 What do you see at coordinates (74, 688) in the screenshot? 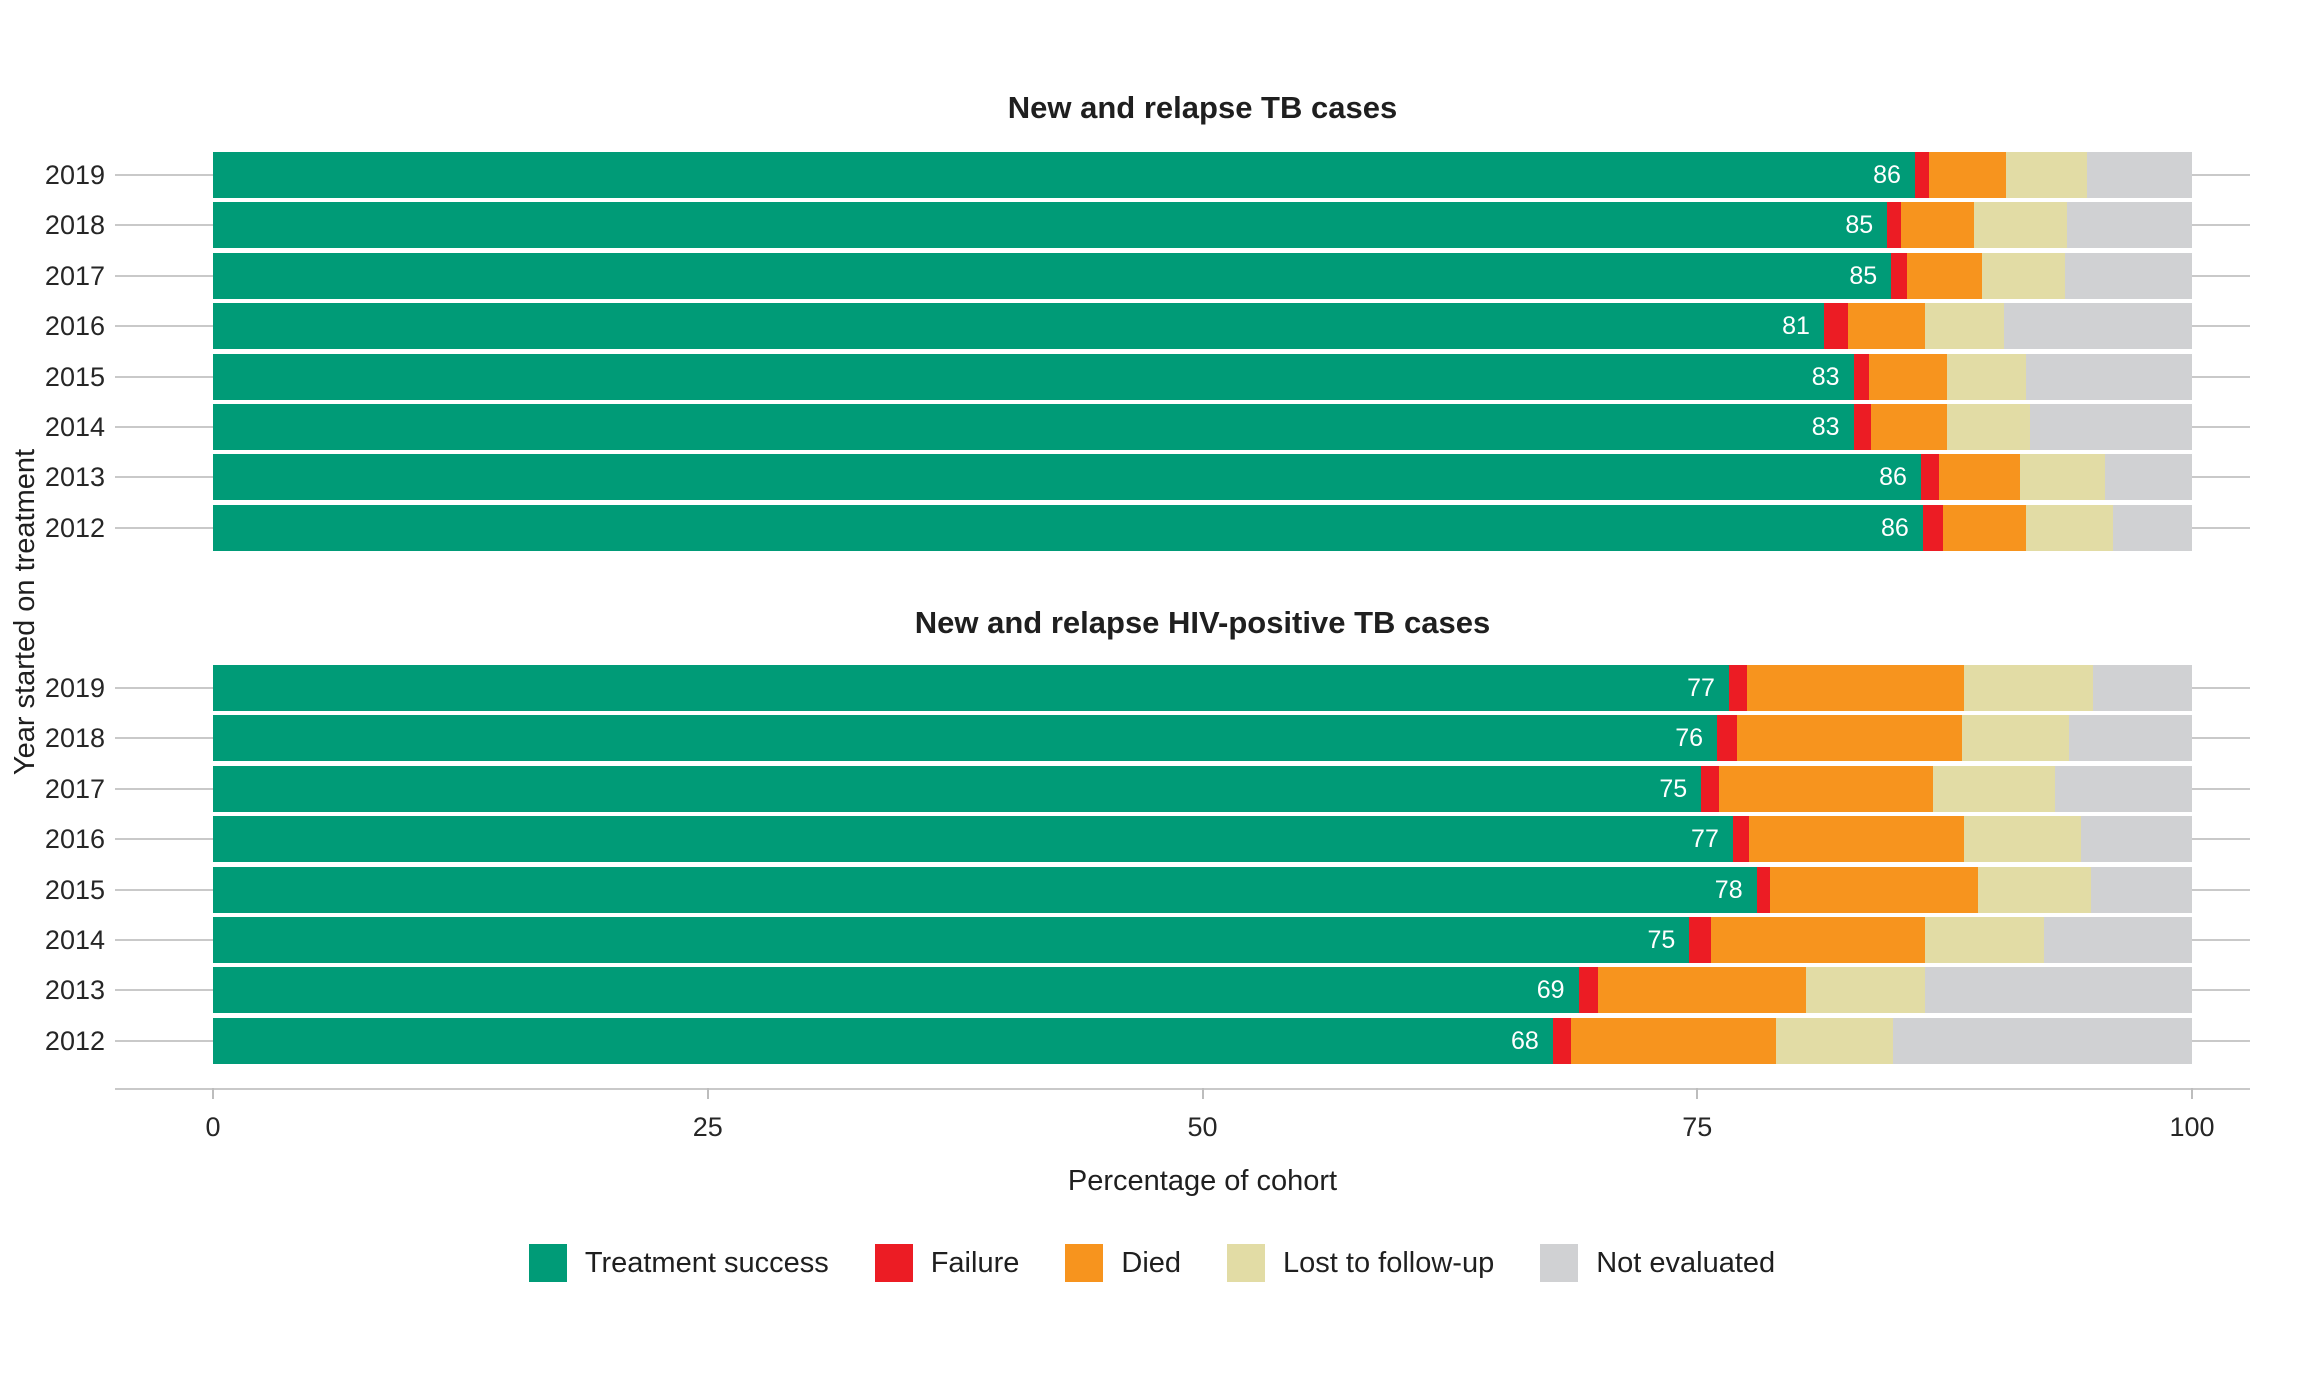
I see `year-tick-label: 2019` at bounding box center [74, 688].